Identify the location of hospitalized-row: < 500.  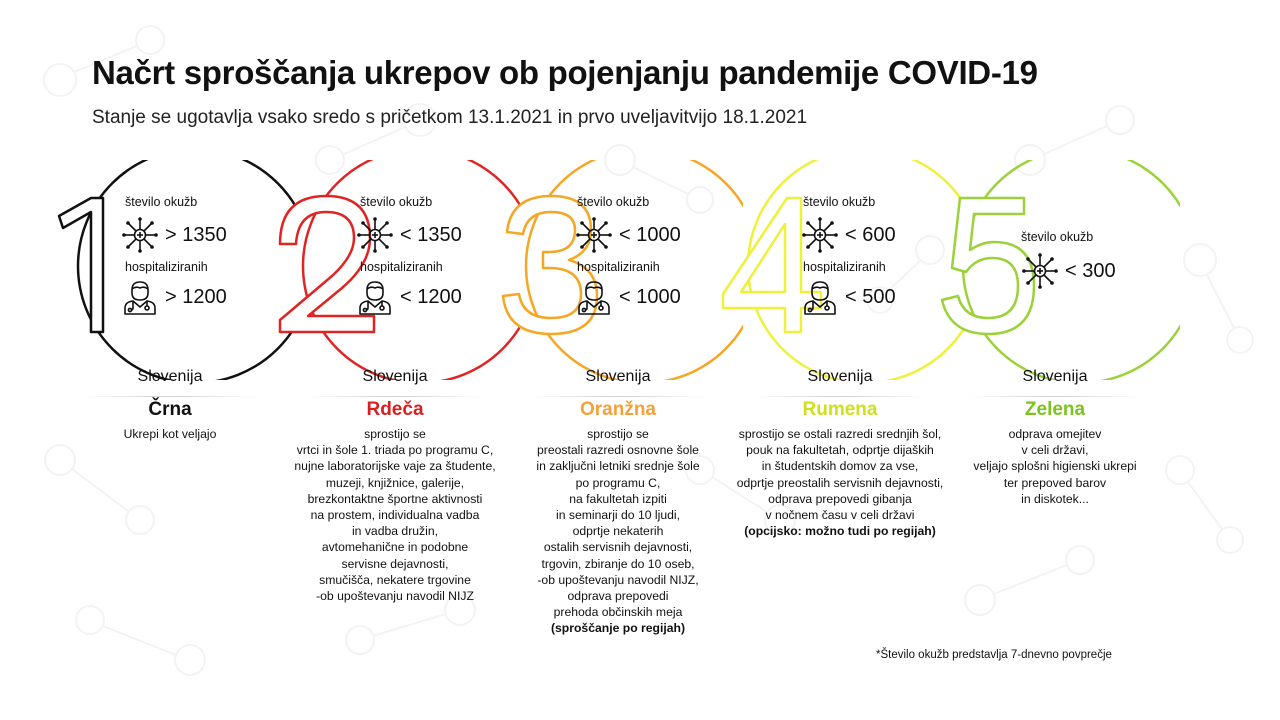
(848, 297).